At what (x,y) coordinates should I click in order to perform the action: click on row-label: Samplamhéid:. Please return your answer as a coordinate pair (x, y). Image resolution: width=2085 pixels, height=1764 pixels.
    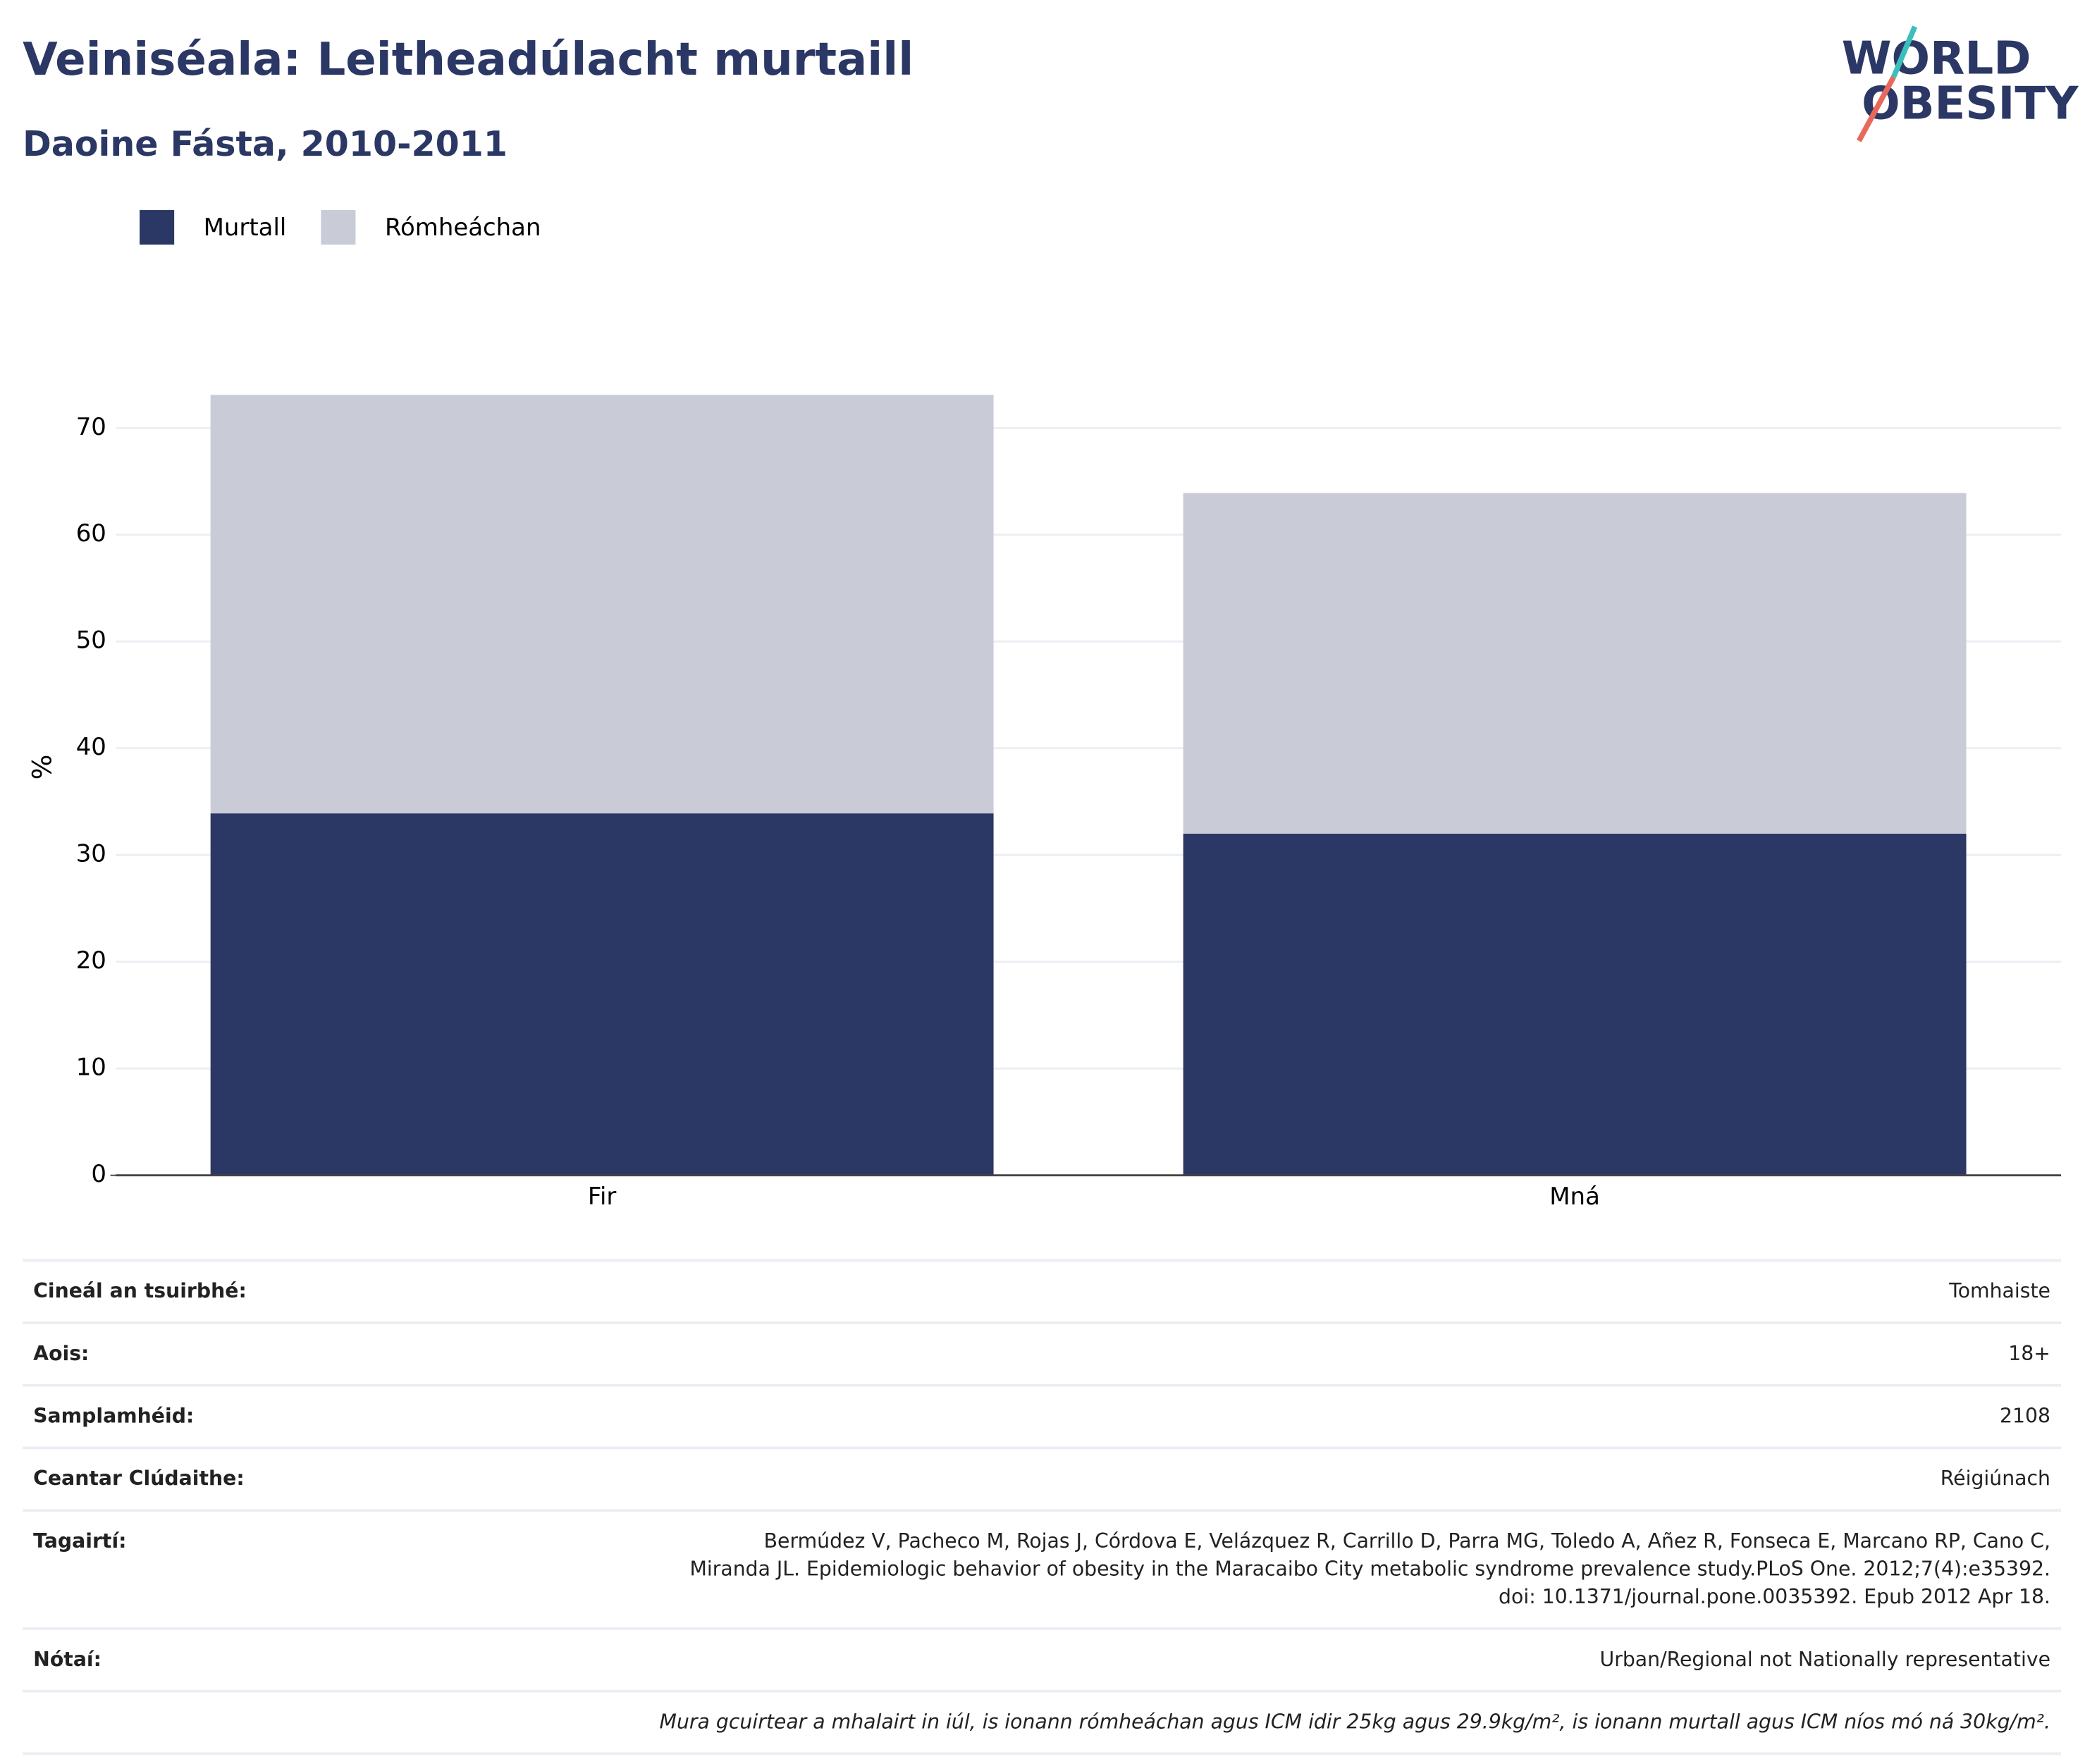
    Looking at the image, I should click on (114, 1416).